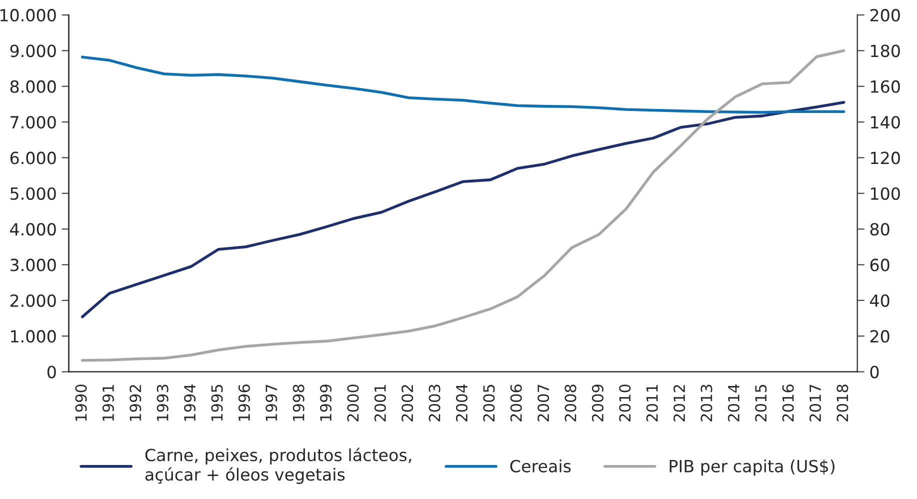 The height and width of the screenshot is (499, 917). What do you see at coordinates (462, 403) in the screenshot?
I see `x-tick-label: 2004` at bounding box center [462, 403].